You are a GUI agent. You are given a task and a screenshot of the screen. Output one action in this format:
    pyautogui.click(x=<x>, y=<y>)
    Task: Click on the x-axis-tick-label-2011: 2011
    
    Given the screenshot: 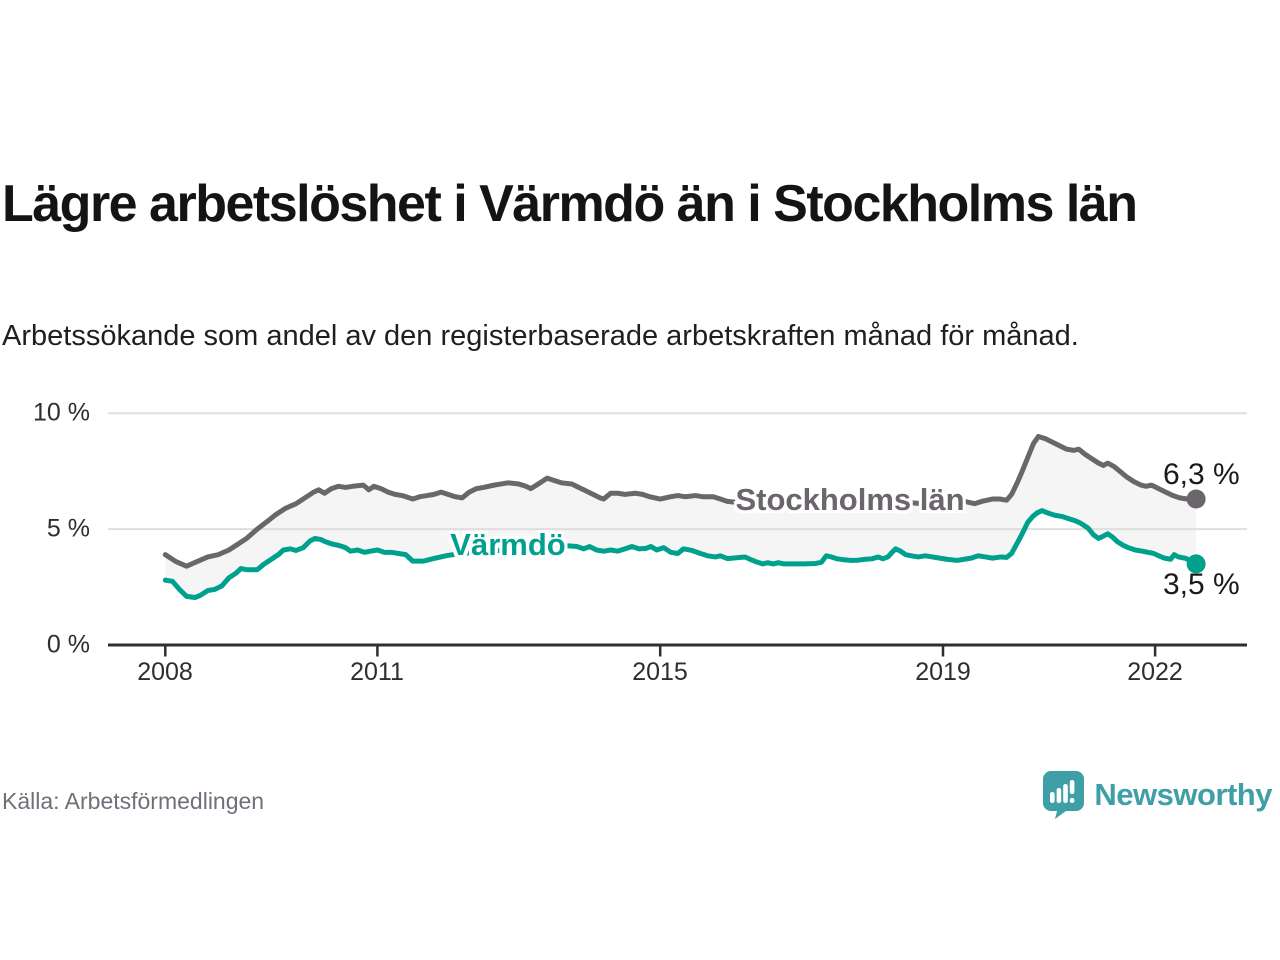 What is the action you would take?
    pyautogui.click(x=377, y=672)
    